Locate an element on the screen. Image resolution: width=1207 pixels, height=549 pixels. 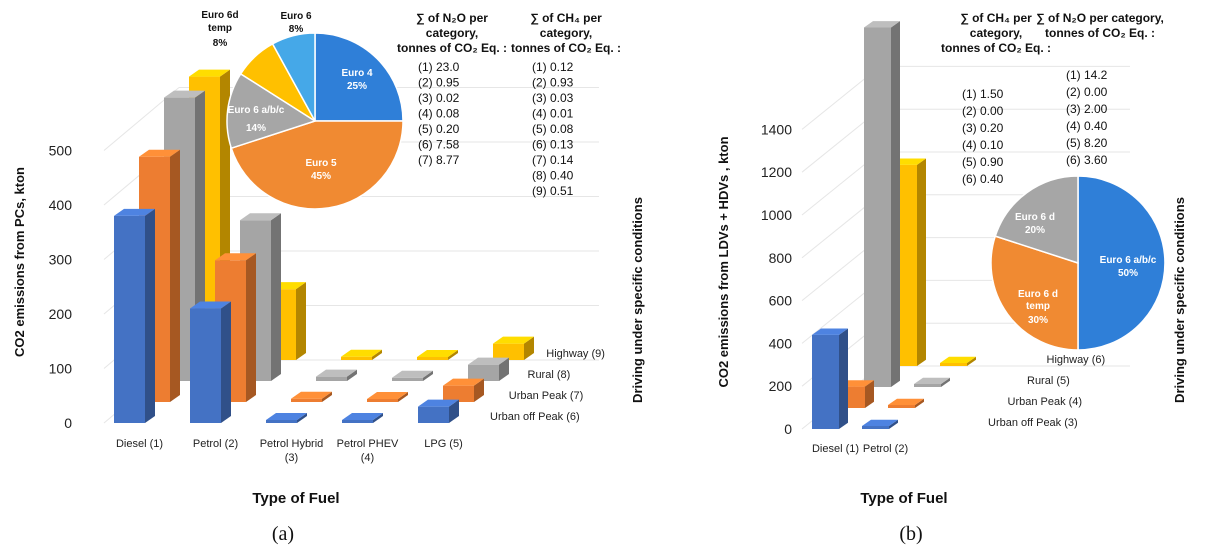
pie-slice-pct: 20% is located at coordinates (1035, 230).